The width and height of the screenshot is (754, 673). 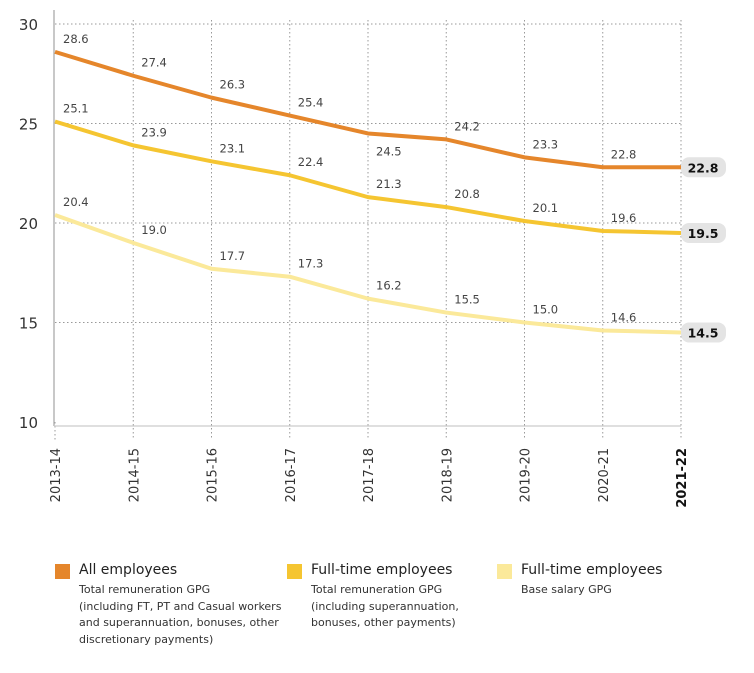 What do you see at coordinates (28, 423) in the screenshot?
I see `y-tick-label: 10` at bounding box center [28, 423].